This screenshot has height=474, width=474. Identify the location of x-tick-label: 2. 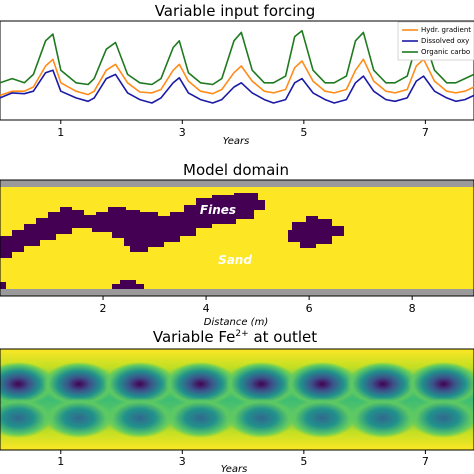
(103, 308).